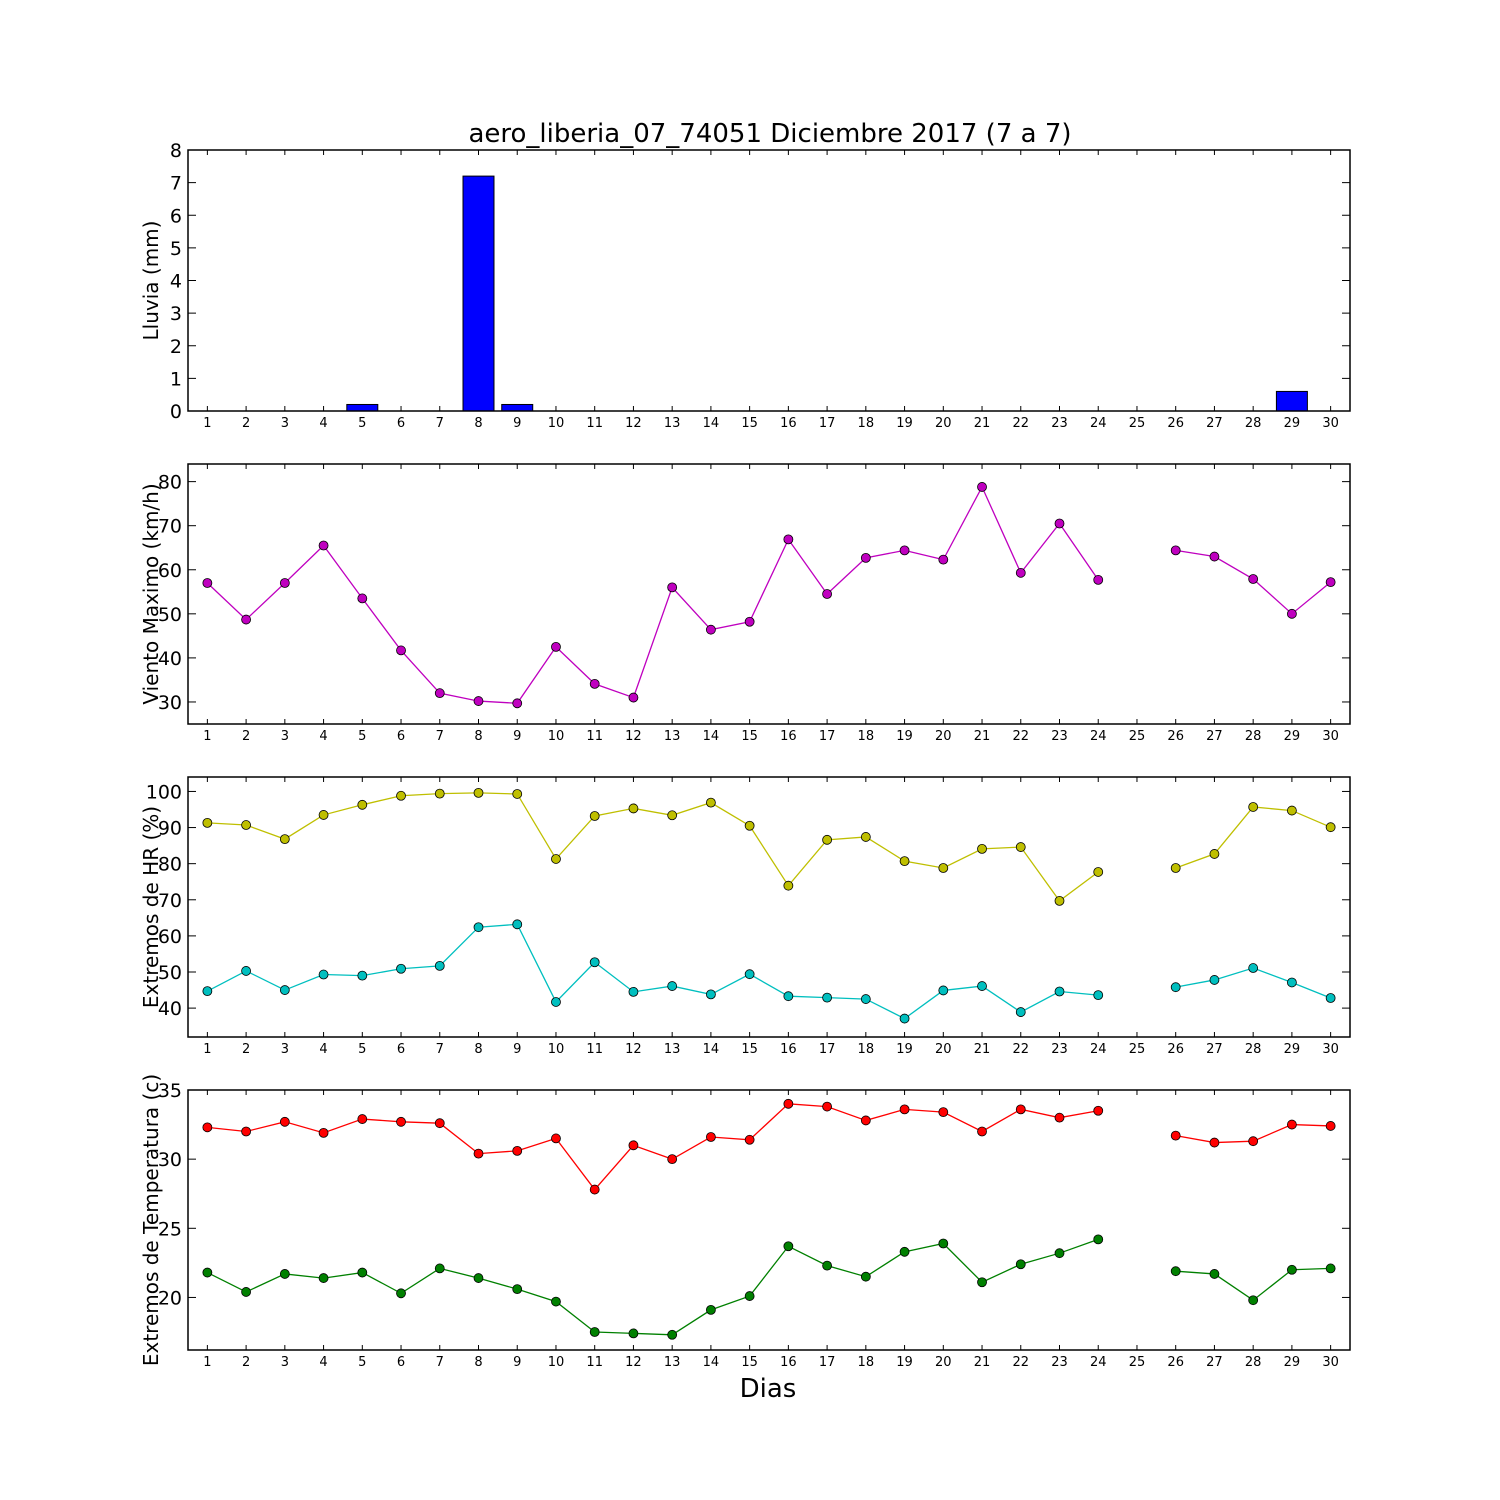 The height and width of the screenshot is (1500, 1500). I want to click on x-tick-label: 17, so click(827, 1362).